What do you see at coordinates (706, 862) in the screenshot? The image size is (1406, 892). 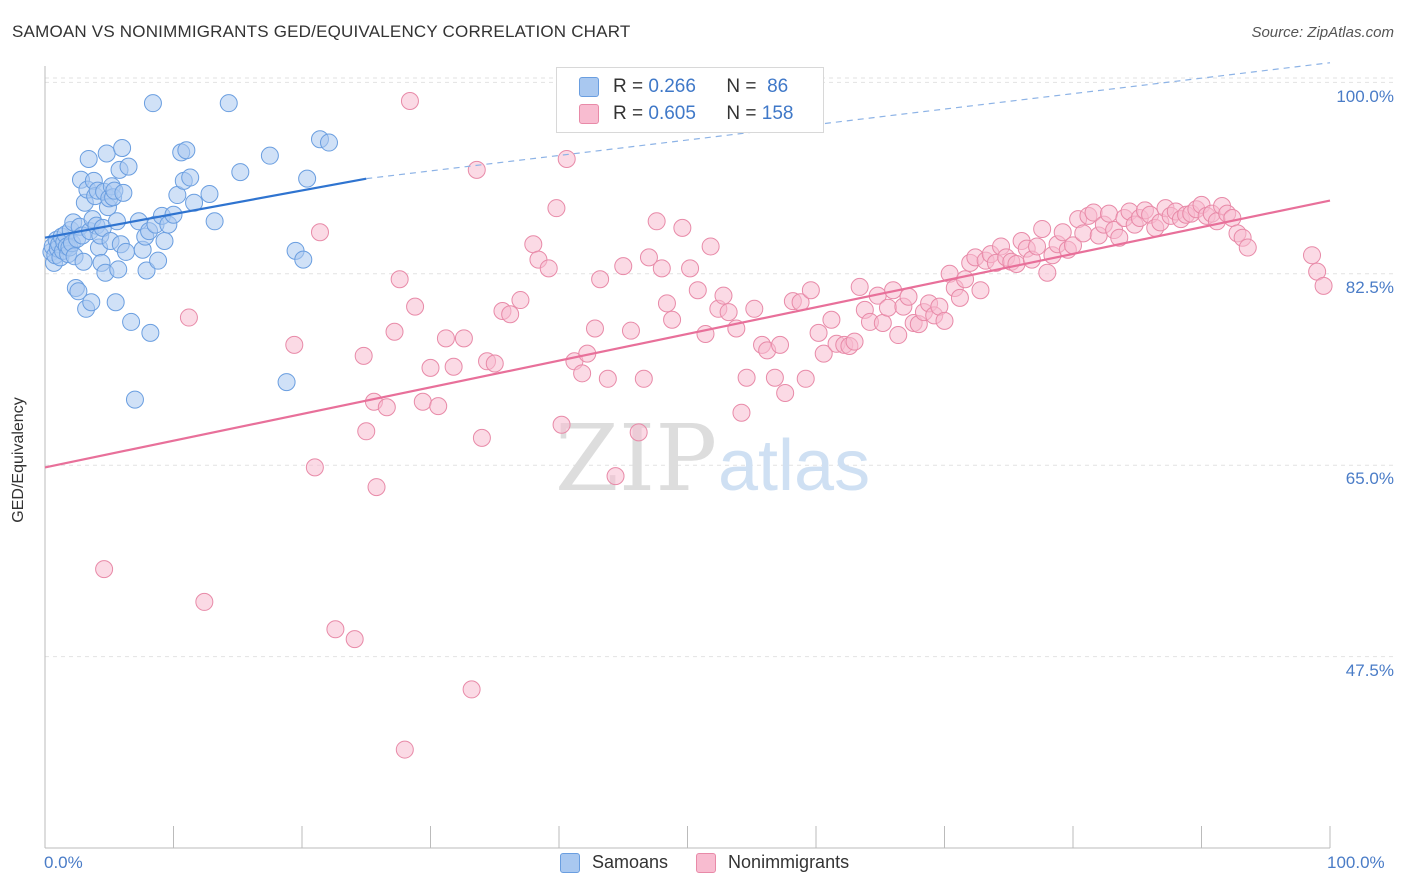 I see `legend-swatch-nonimmigrants` at bounding box center [706, 862].